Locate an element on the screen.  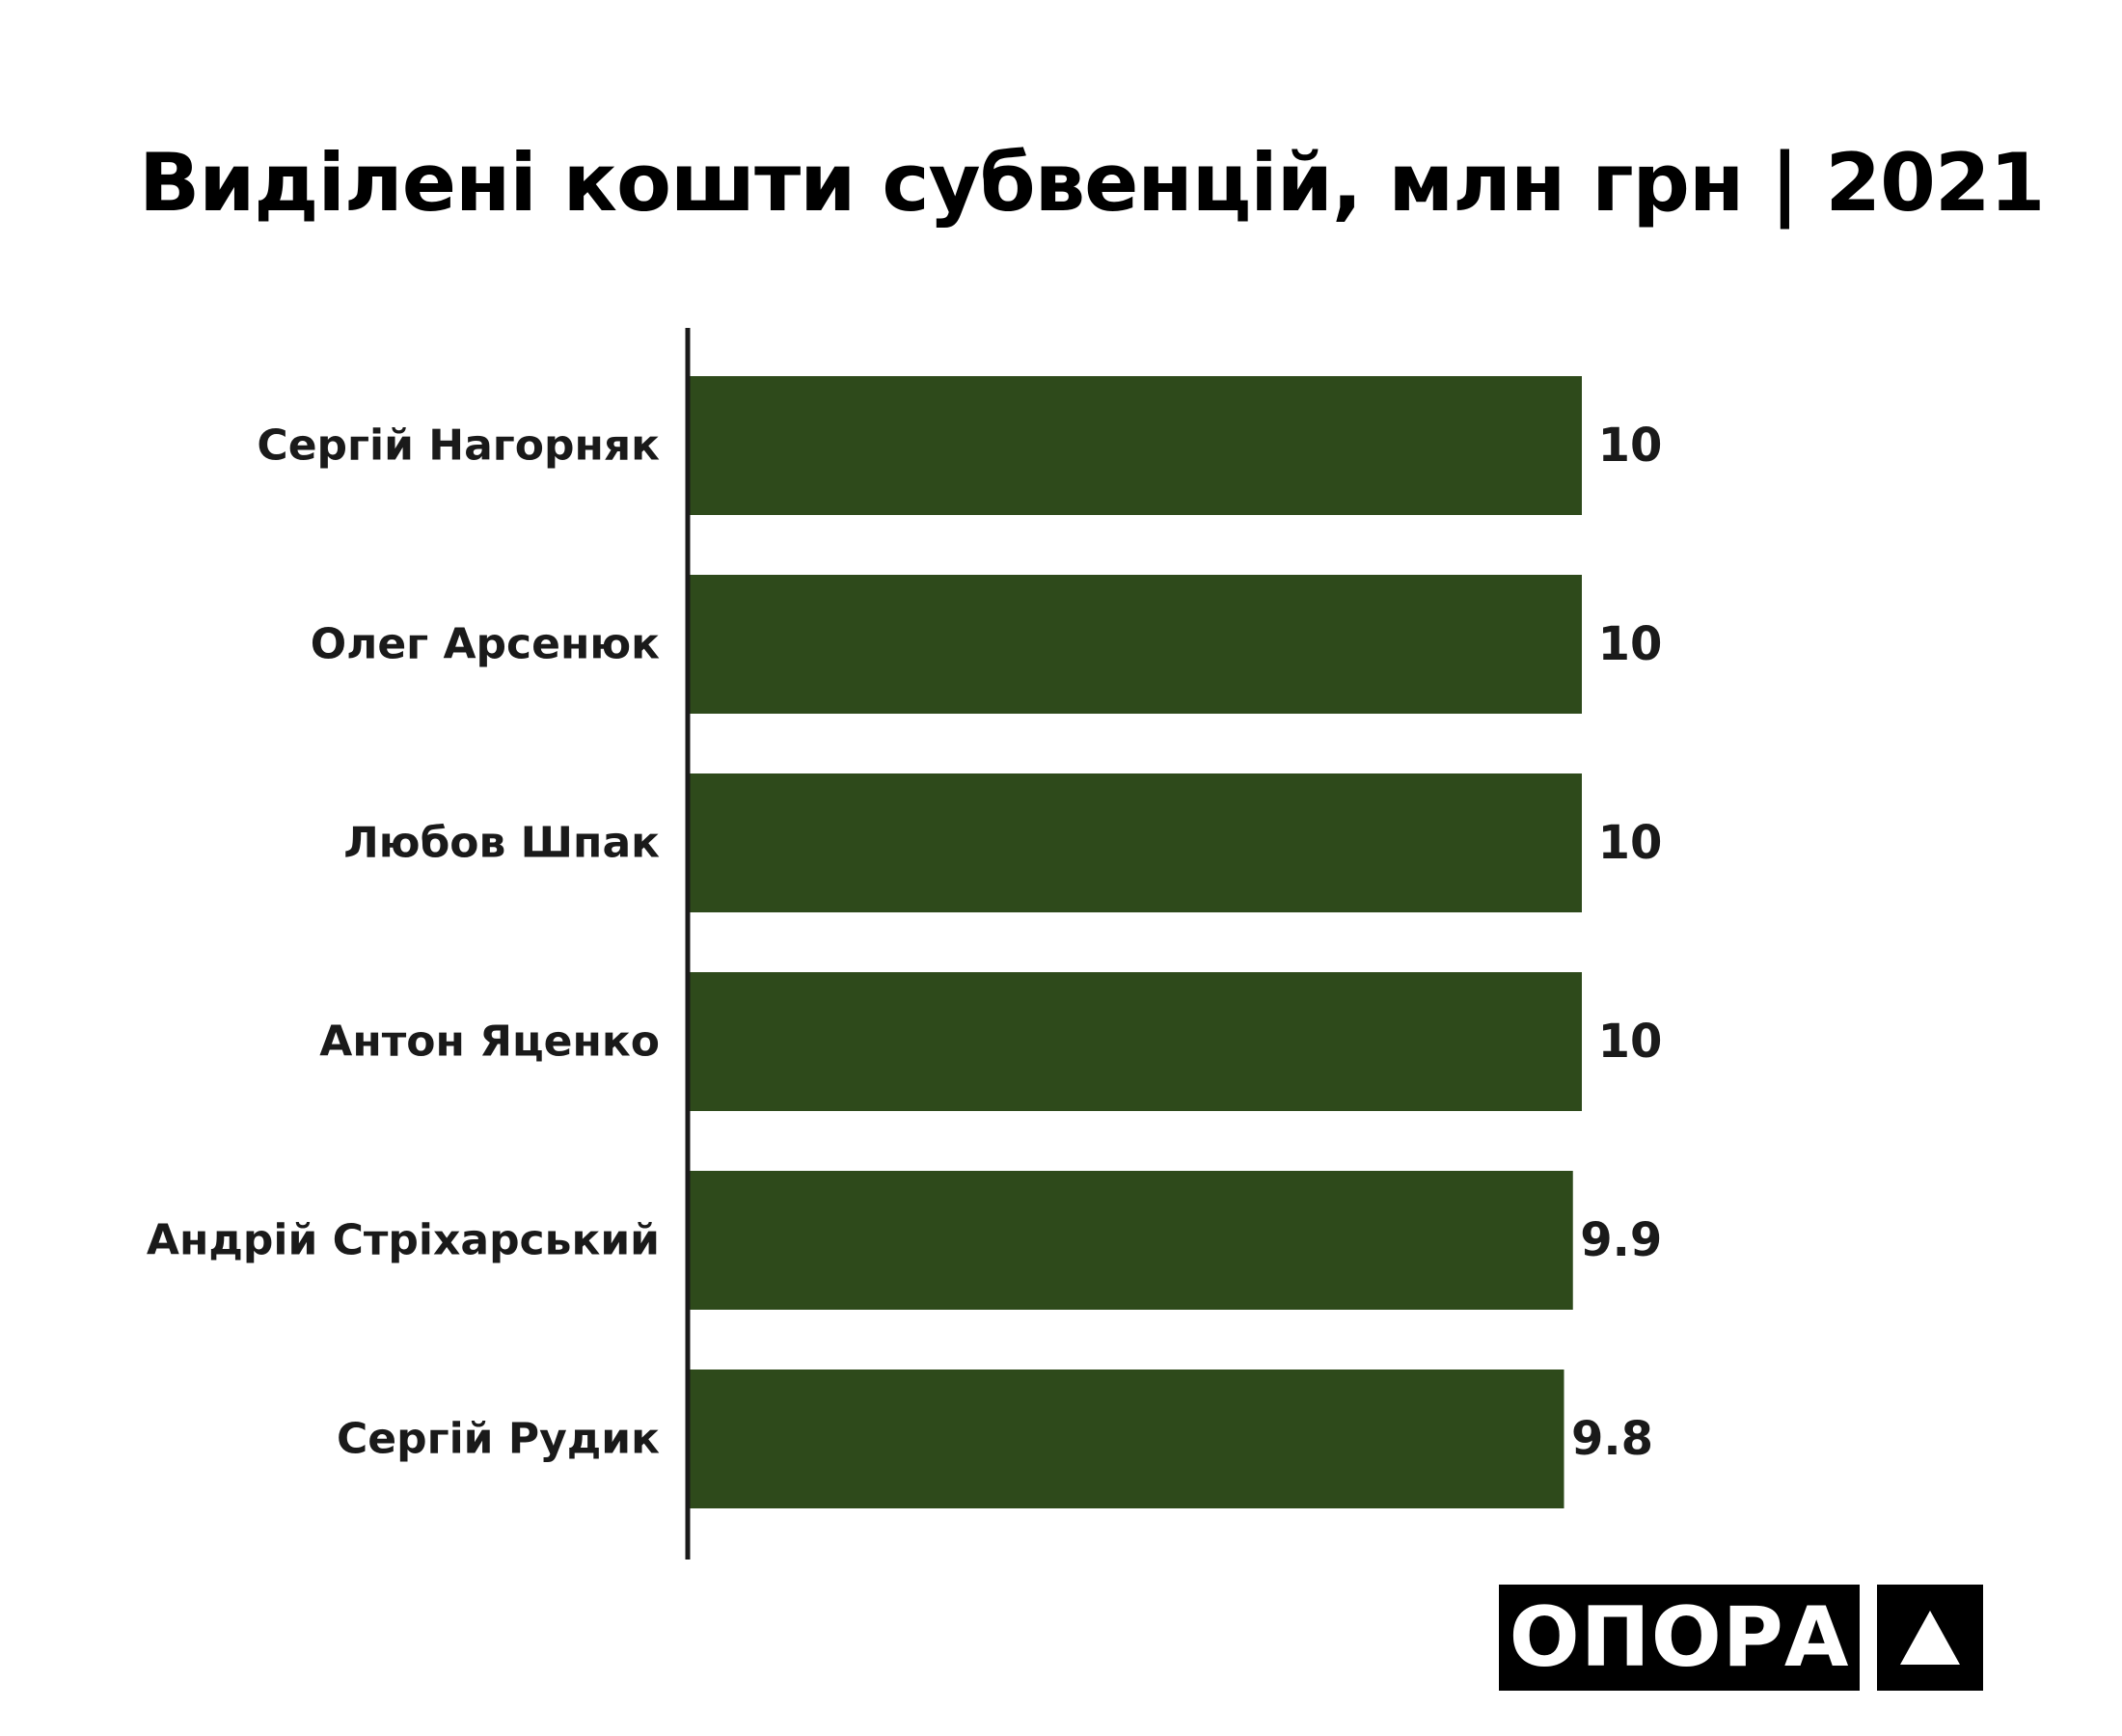
triangle-icon is located at coordinates (1930, 1638).